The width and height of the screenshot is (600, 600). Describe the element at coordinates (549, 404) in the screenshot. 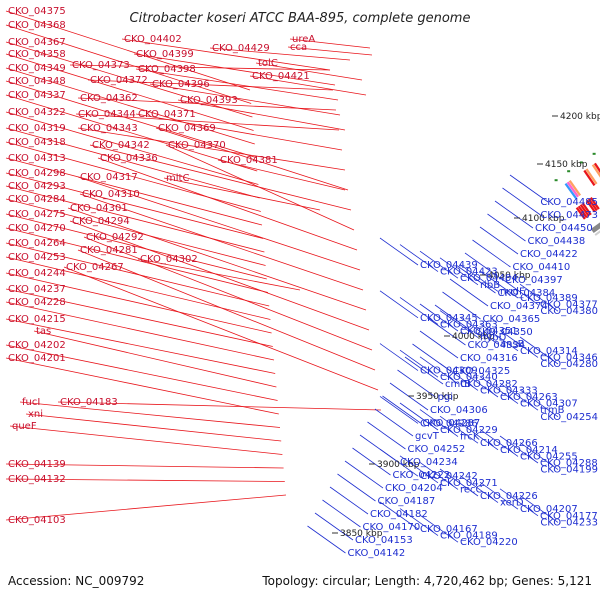

I see `gene-label: CKO_04307` at that location.